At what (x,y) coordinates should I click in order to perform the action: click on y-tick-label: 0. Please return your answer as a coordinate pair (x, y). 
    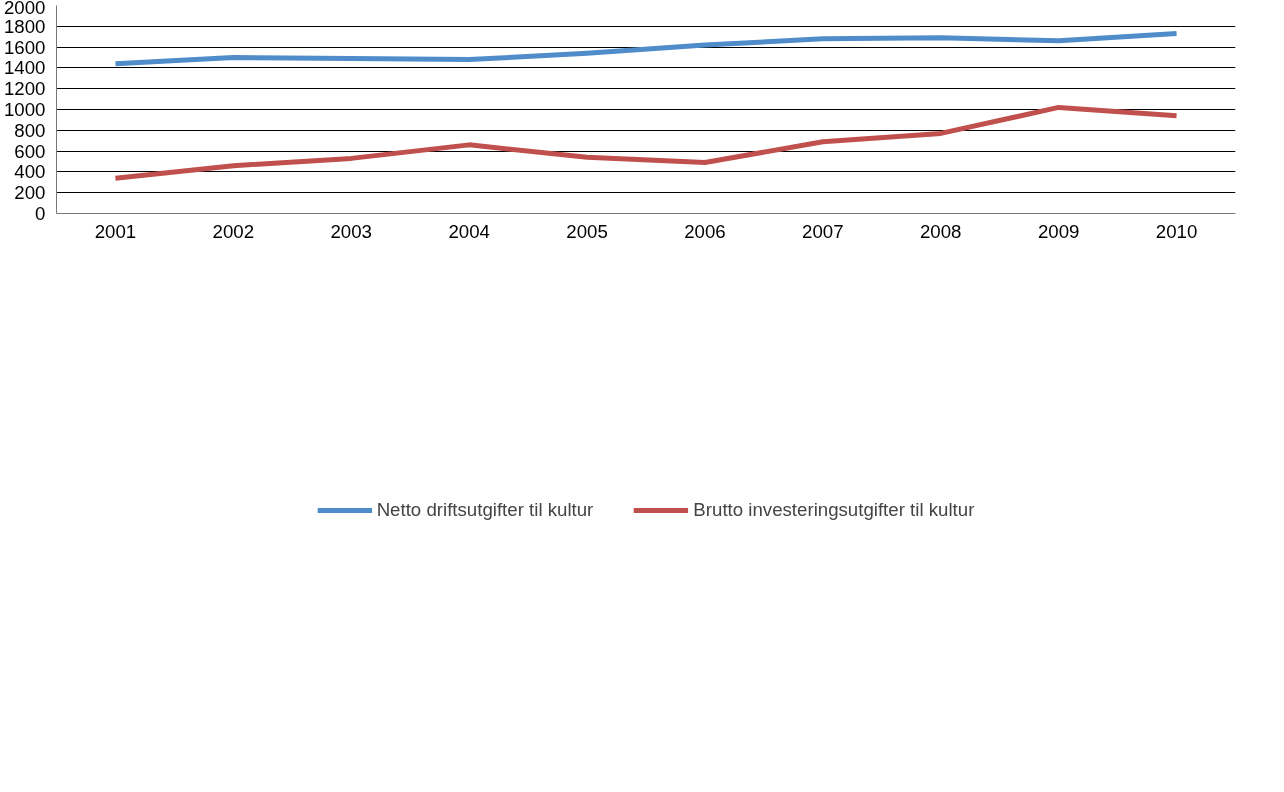
    Looking at the image, I should click on (40, 213).